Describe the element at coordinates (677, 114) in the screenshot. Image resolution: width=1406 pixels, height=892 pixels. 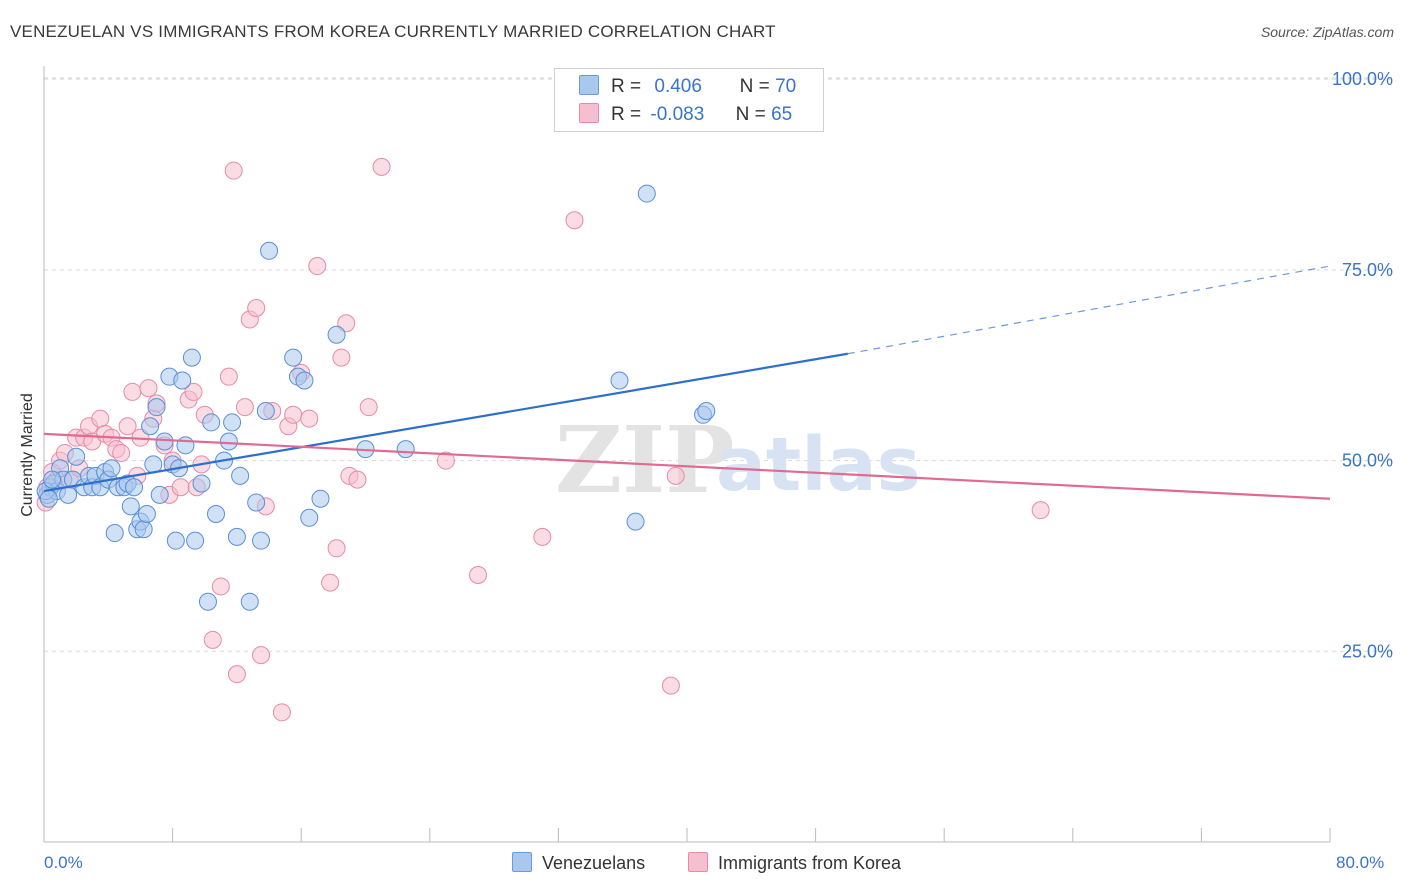
I see `legend-r-value: -0.083` at that location.